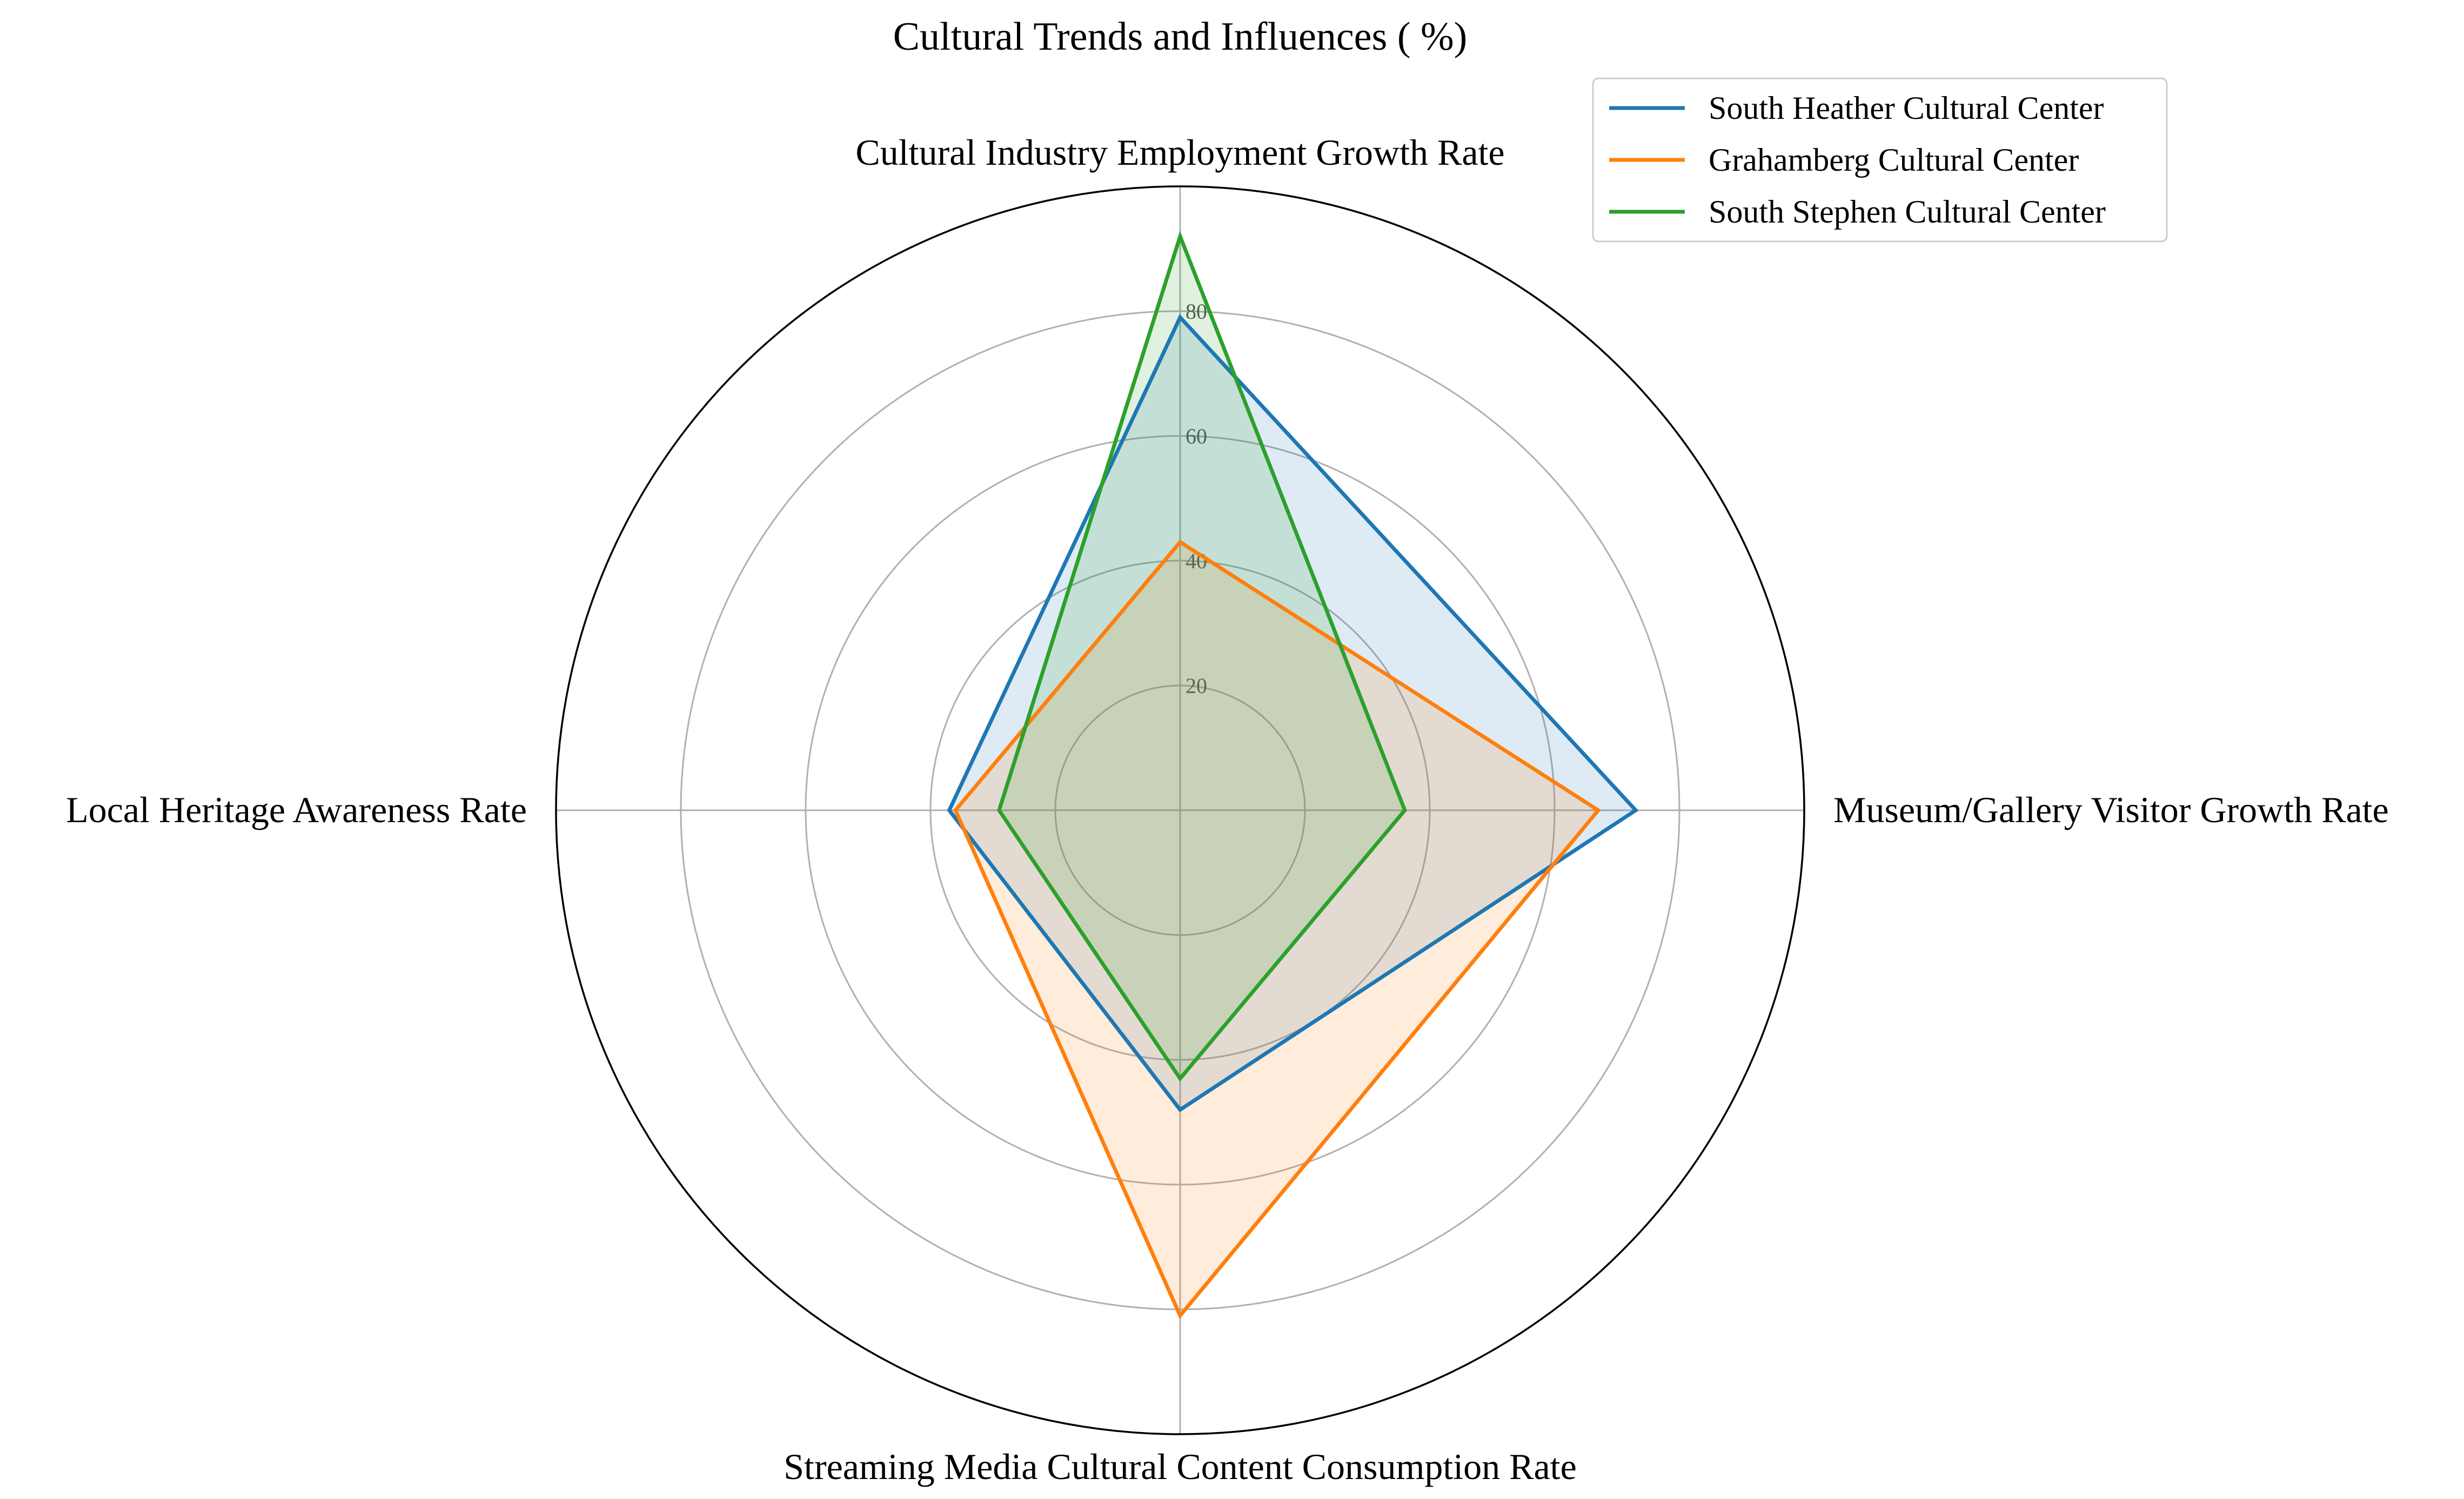 Image resolution: width=2464 pixels, height=1499 pixels. What do you see at coordinates (1894, 160) in the screenshot?
I see `legend-label-grahamberg: Grahamberg Cultural Center` at bounding box center [1894, 160].